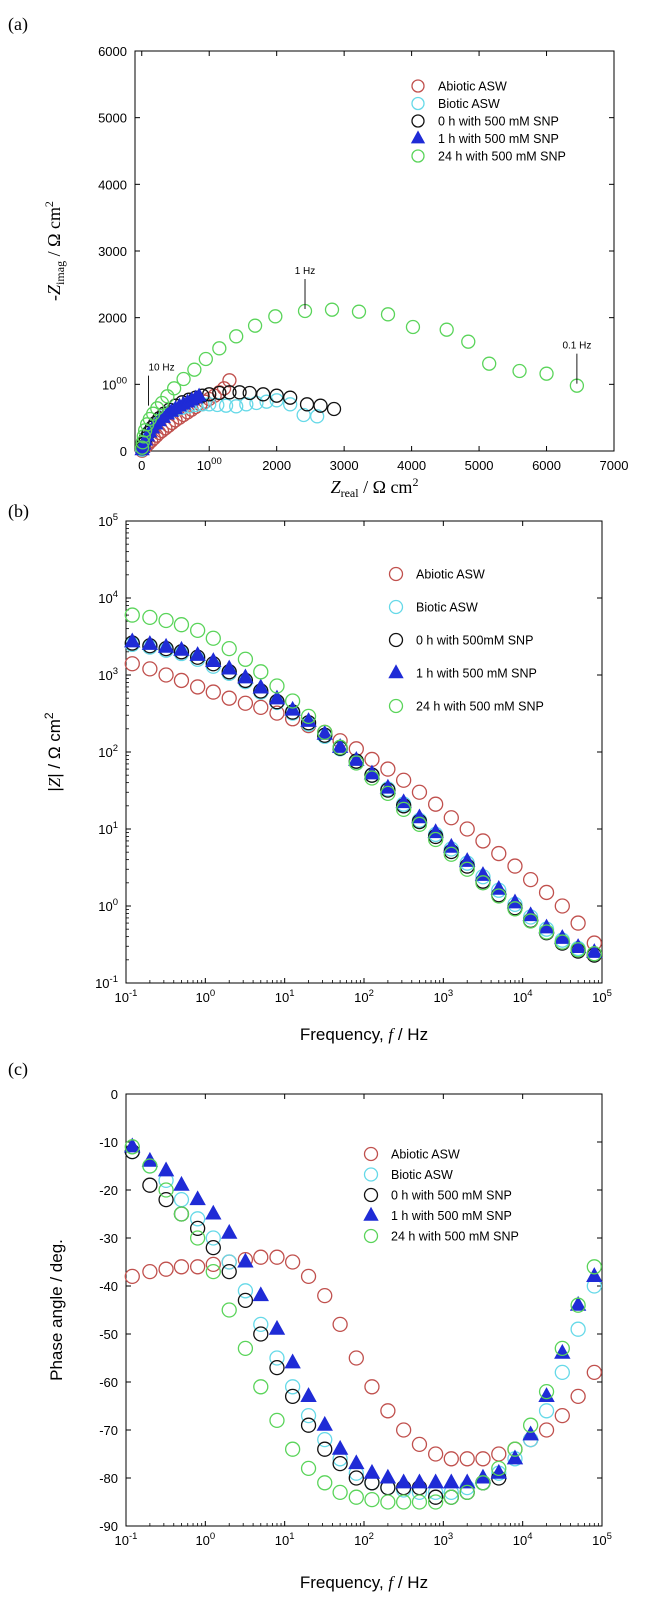  I want to click on x-axis-title: Zreal / Ω cm2, so click(375, 487).